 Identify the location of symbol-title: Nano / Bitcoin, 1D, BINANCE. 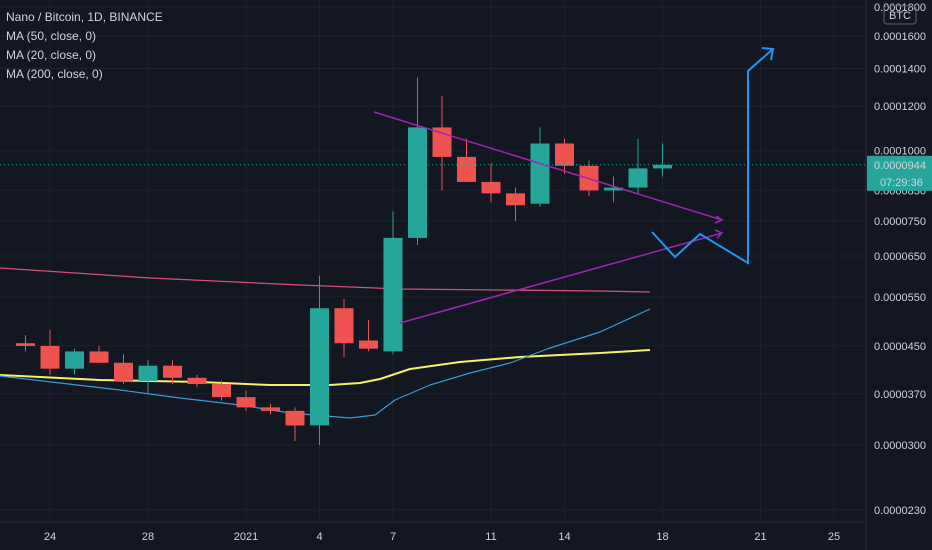
(84, 17).